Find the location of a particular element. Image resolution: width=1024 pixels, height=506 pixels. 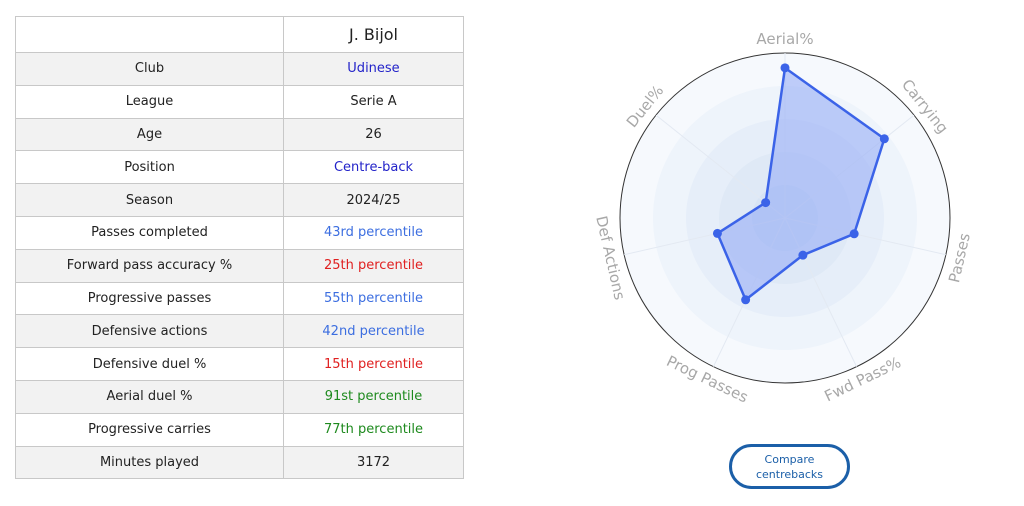

stat-value: Udinese is located at coordinates (373, 69).